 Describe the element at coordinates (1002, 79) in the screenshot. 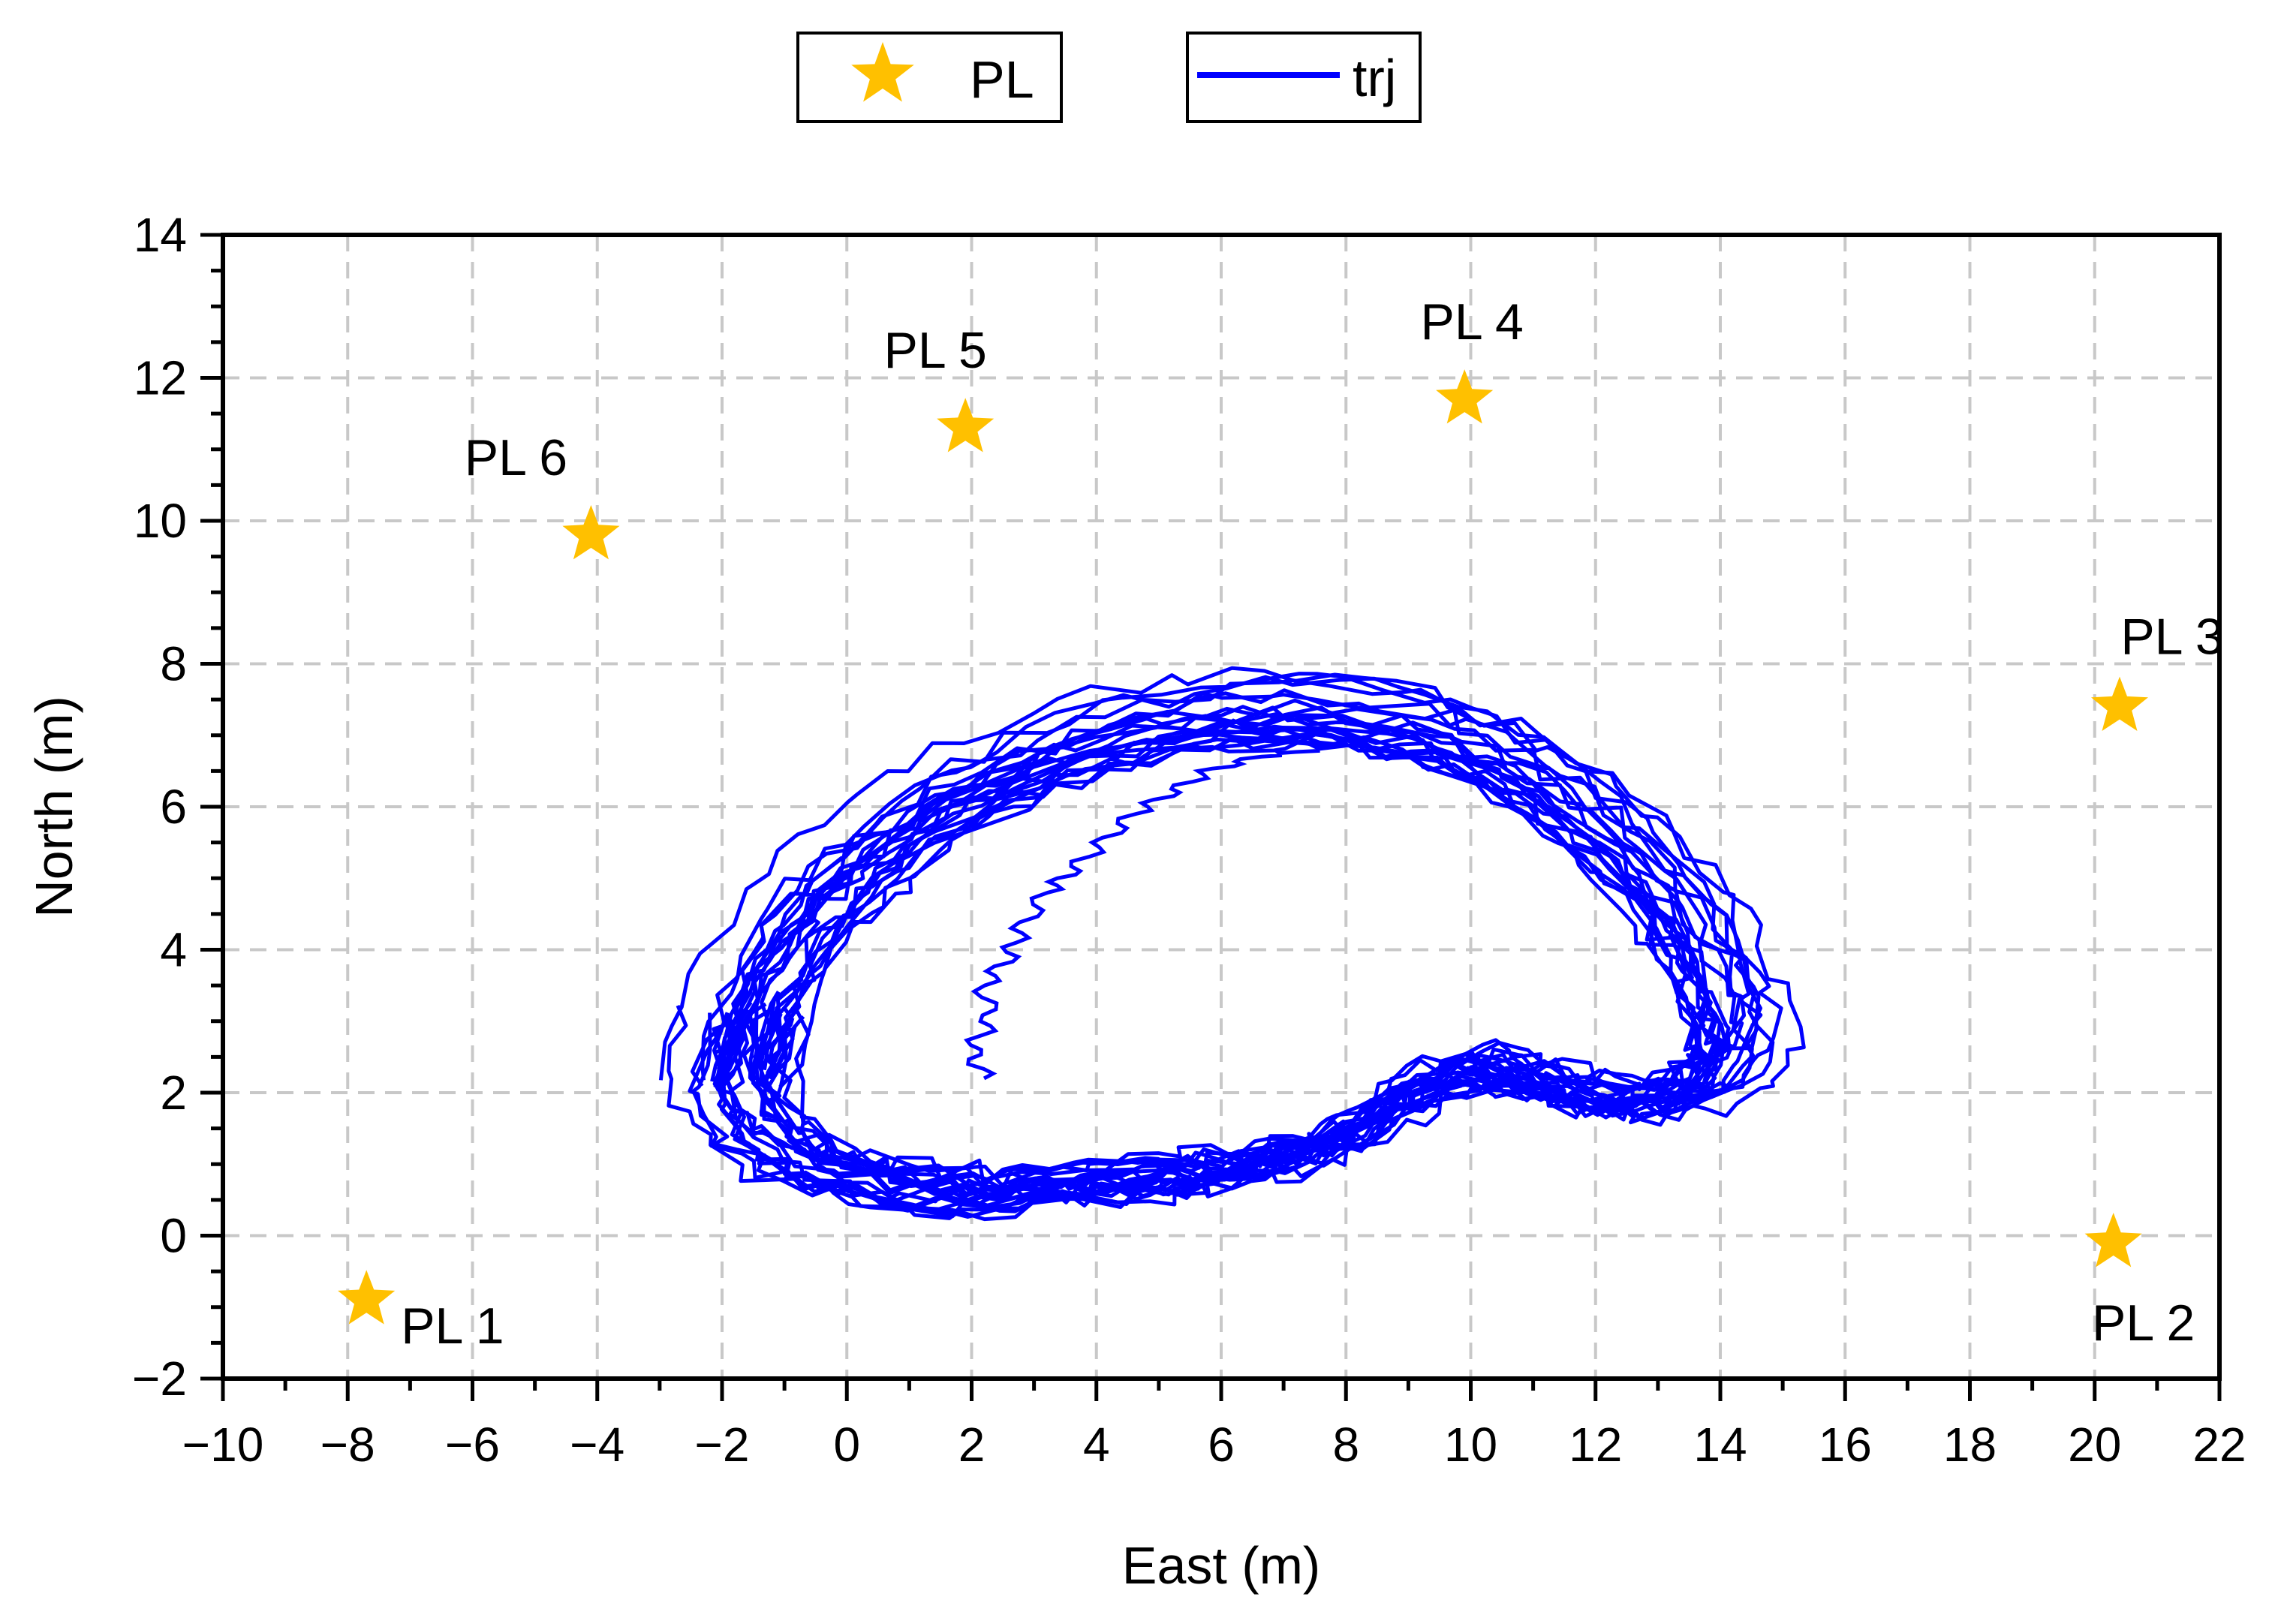

I see `legend-label-pl: PL` at that location.